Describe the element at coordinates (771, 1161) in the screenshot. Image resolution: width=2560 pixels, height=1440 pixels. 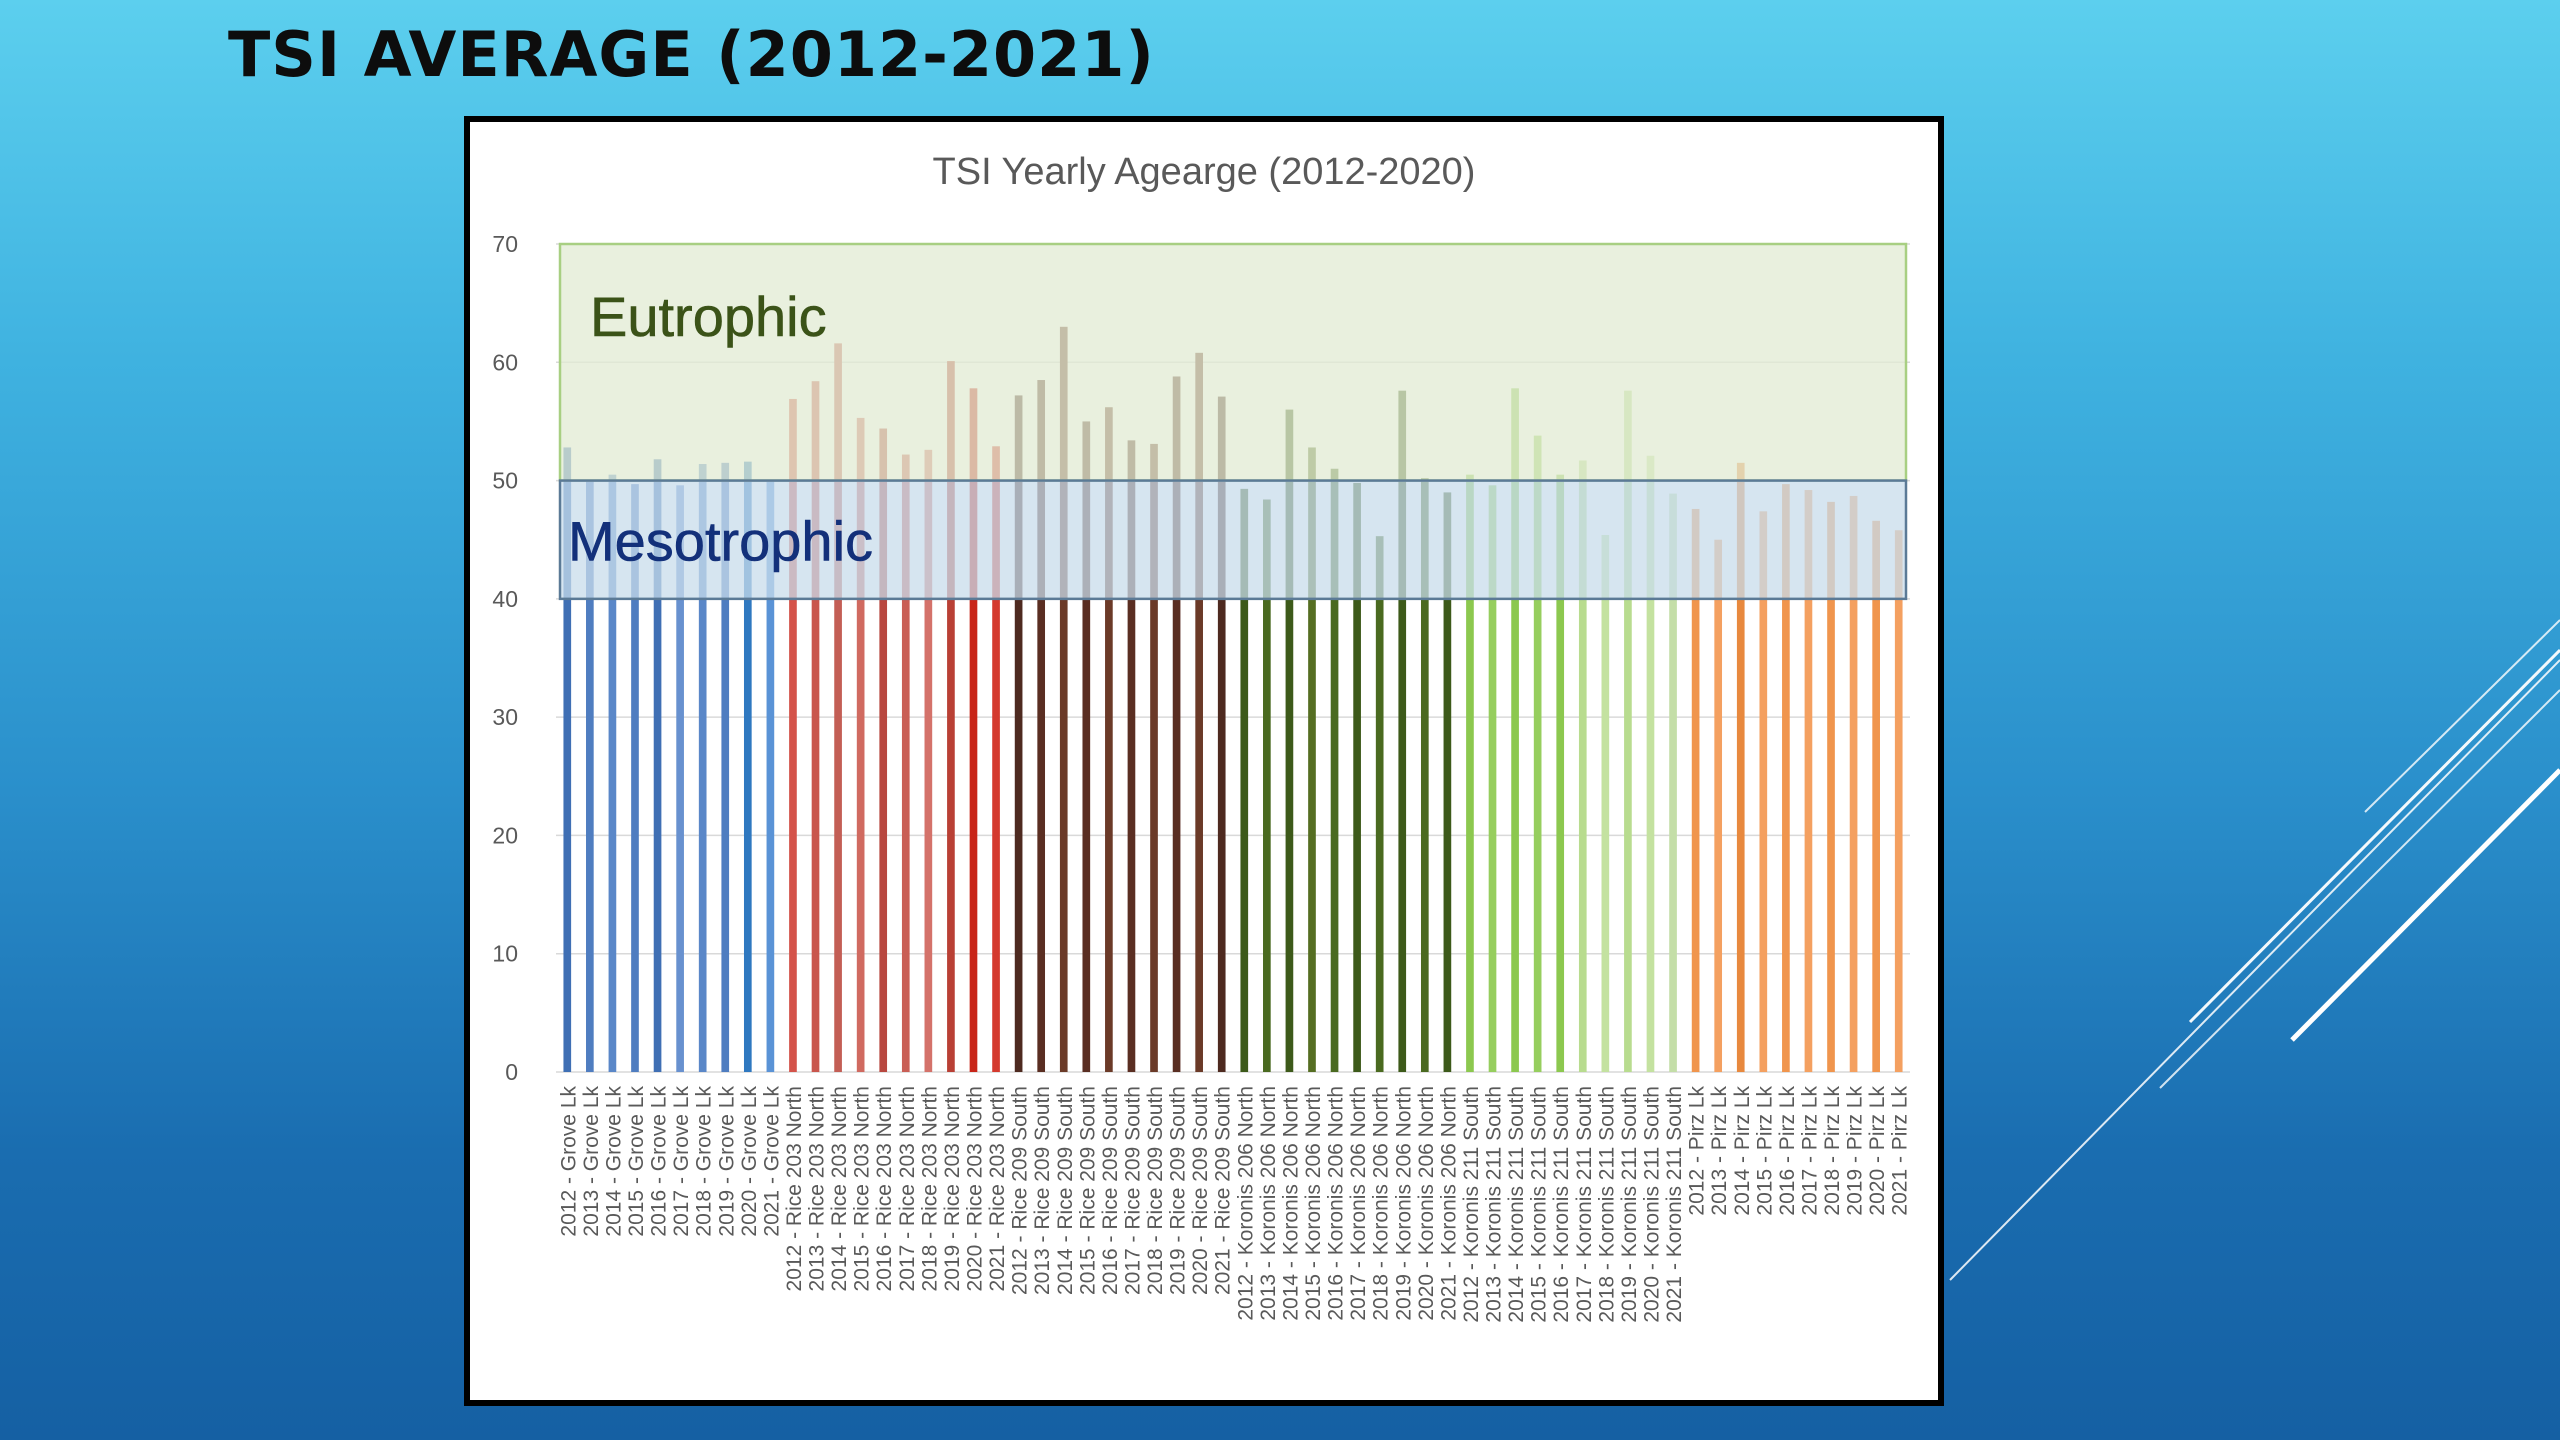
I see `x-tick-label: 2021 - Grove Lk` at that location.